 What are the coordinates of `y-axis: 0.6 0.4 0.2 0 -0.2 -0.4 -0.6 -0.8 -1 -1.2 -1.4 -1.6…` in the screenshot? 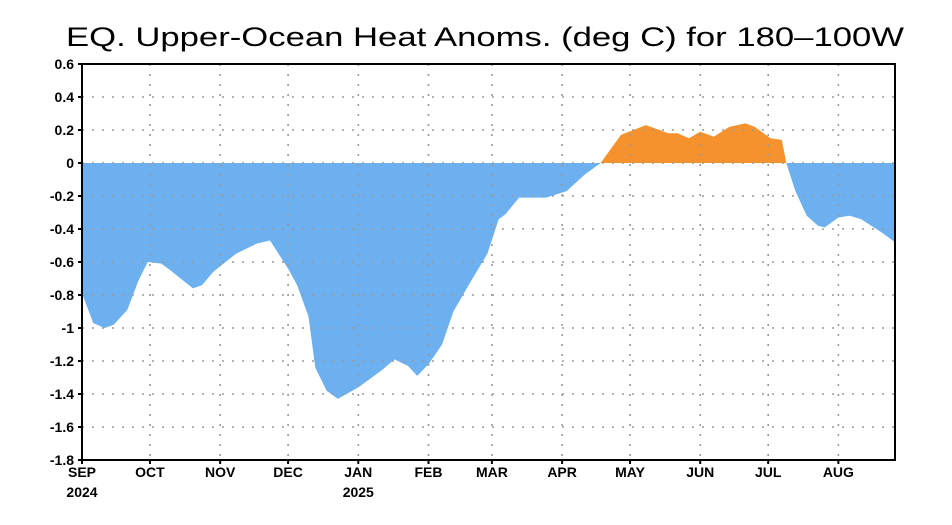 It's located at (66, 262).